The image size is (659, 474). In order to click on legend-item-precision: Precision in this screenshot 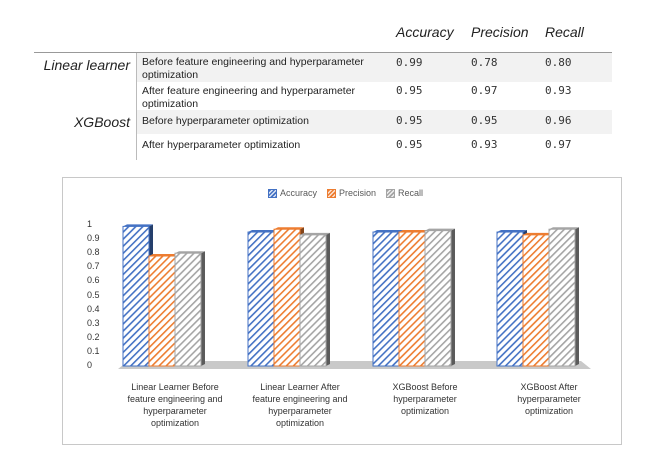, I will do `click(351, 193)`.